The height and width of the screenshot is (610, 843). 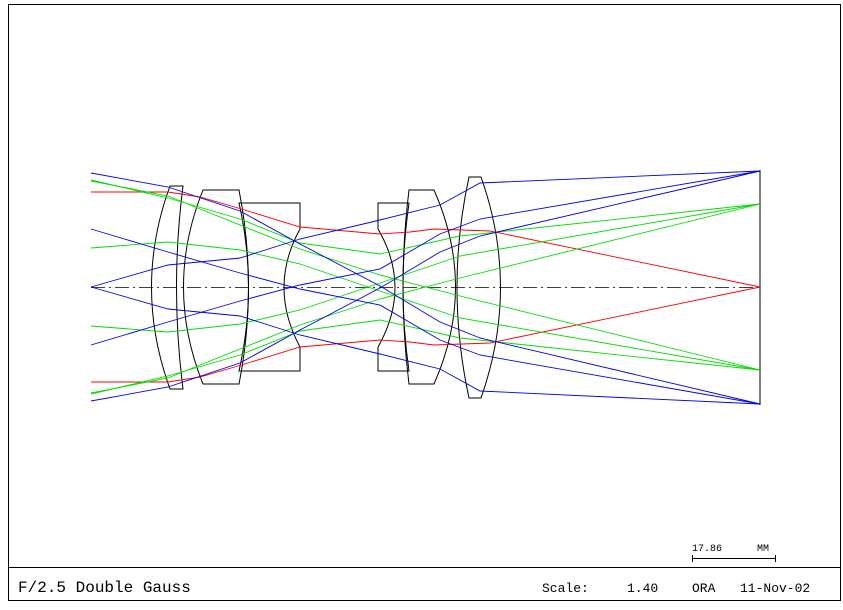 What do you see at coordinates (642, 588) in the screenshot?
I see `scale-value: 1.40` at bounding box center [642, 588].